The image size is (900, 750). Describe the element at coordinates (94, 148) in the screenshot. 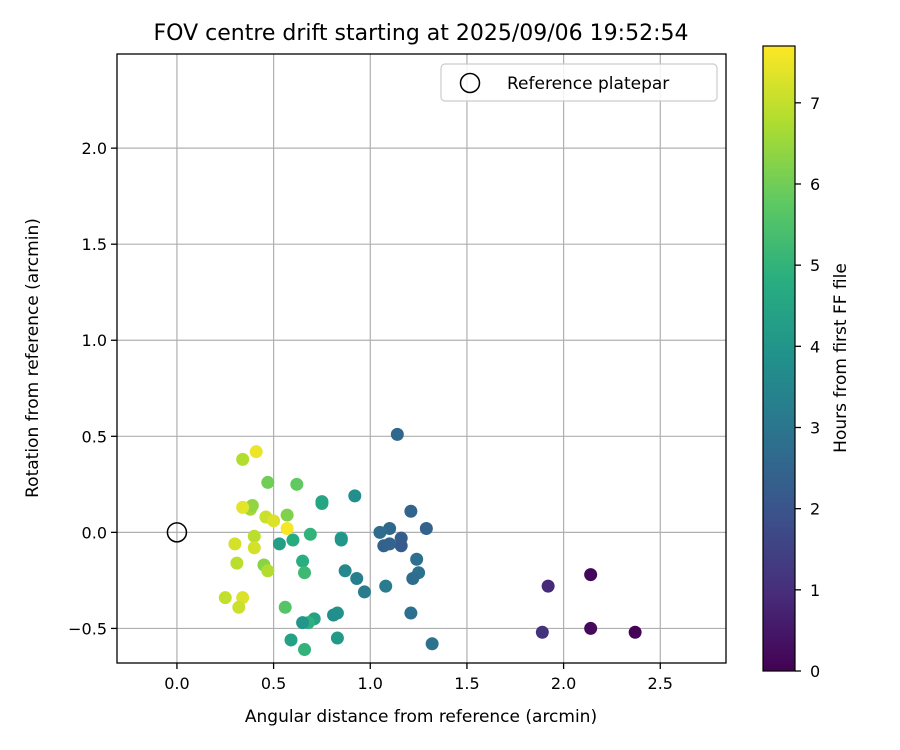

I see `y-tick-label: 2.0` at that location.